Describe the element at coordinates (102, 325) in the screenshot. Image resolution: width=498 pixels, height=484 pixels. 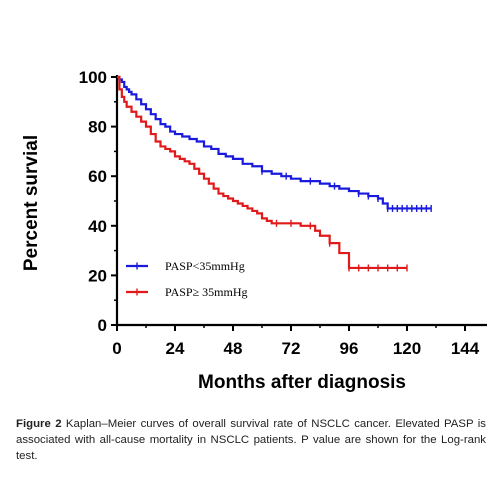
I see `y-tick-label: 0` at that location.